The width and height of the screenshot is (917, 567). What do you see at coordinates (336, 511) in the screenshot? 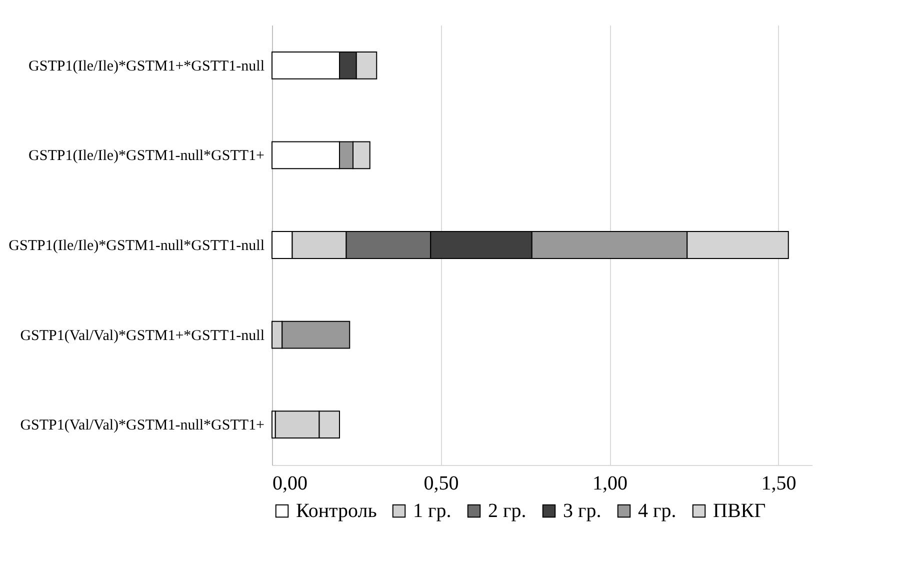
I see `legend-label: Контроль` at bounding box center [336, 511].